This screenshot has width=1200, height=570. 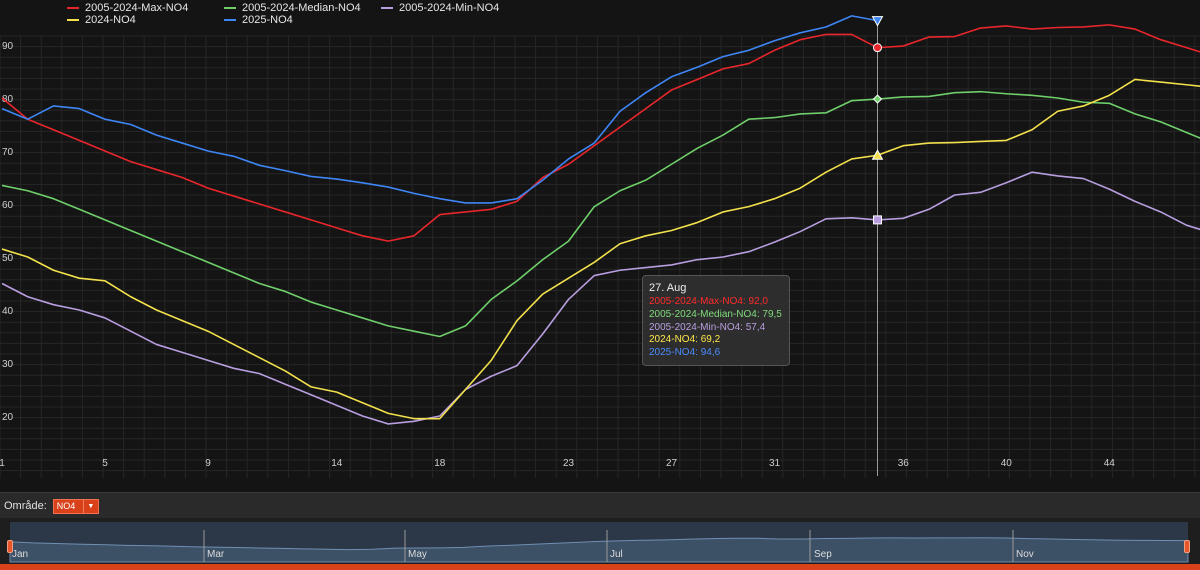 What do you see at coordinates (600, 567) in the screenshot?
I see `navigator-scrollbar` at bounding box center [600, 567].